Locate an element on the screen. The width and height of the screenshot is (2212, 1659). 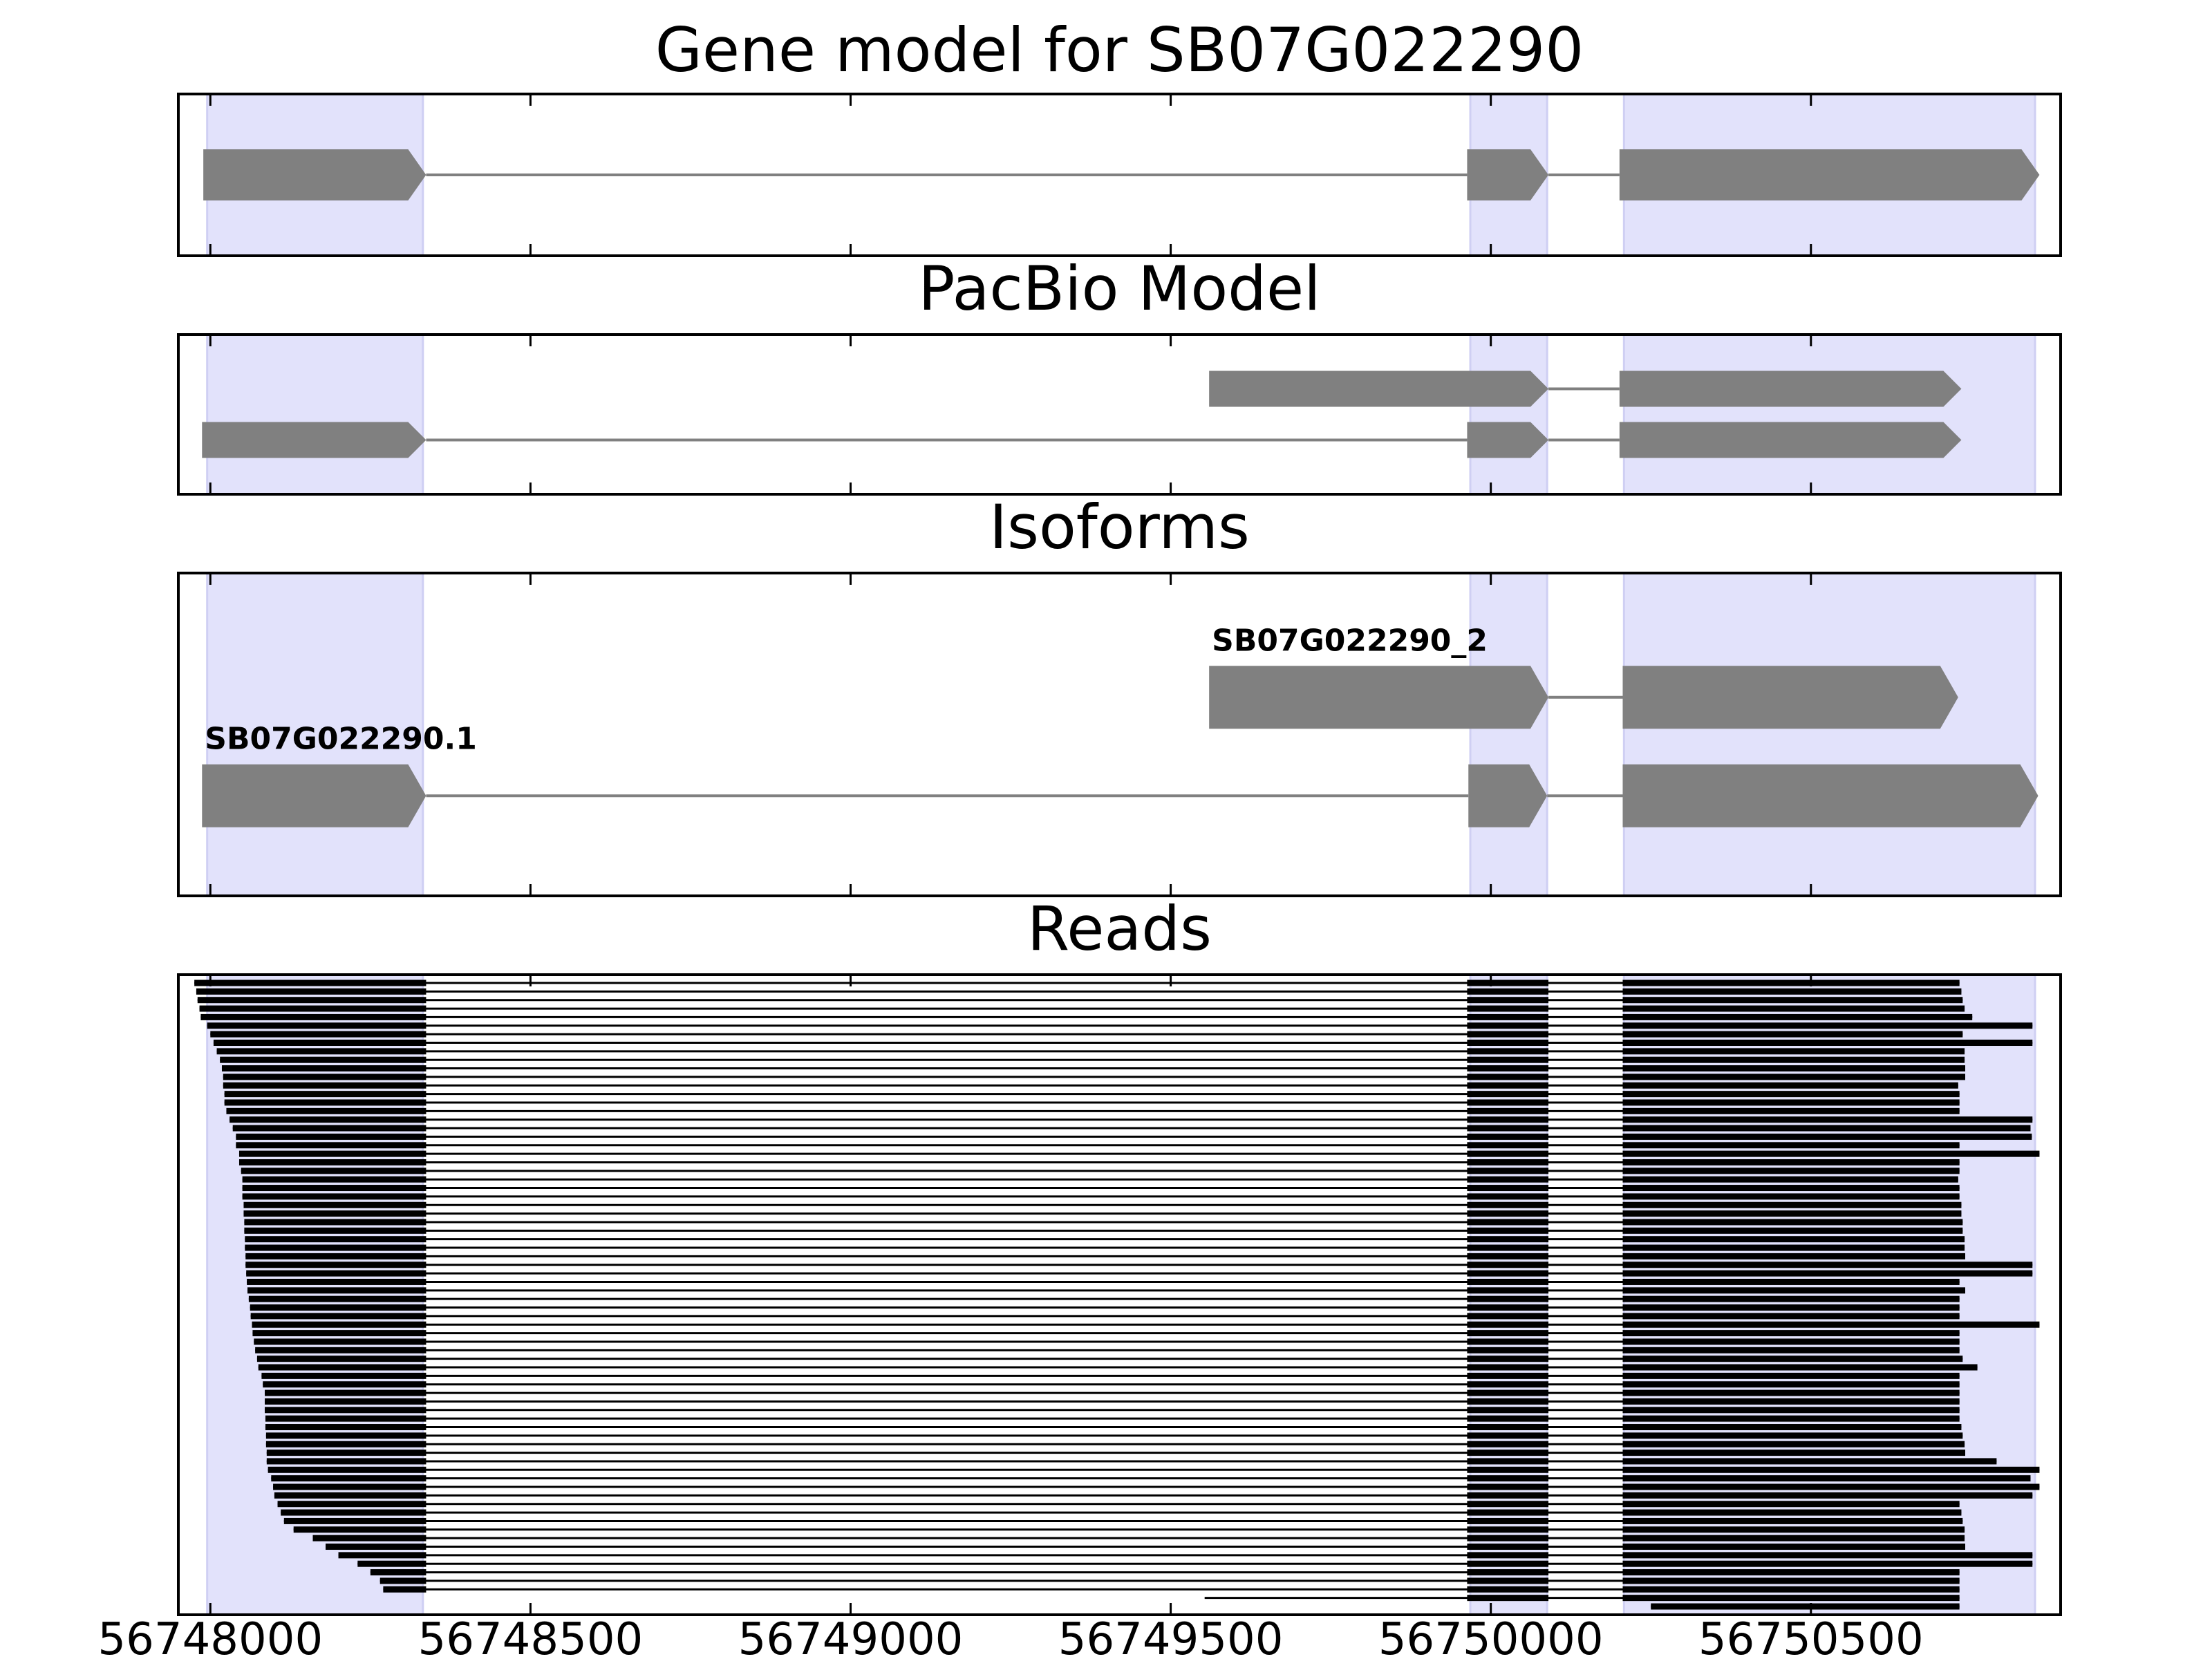
isoform-label: SB07G022290_2 is located at coordinates (1350, 640).